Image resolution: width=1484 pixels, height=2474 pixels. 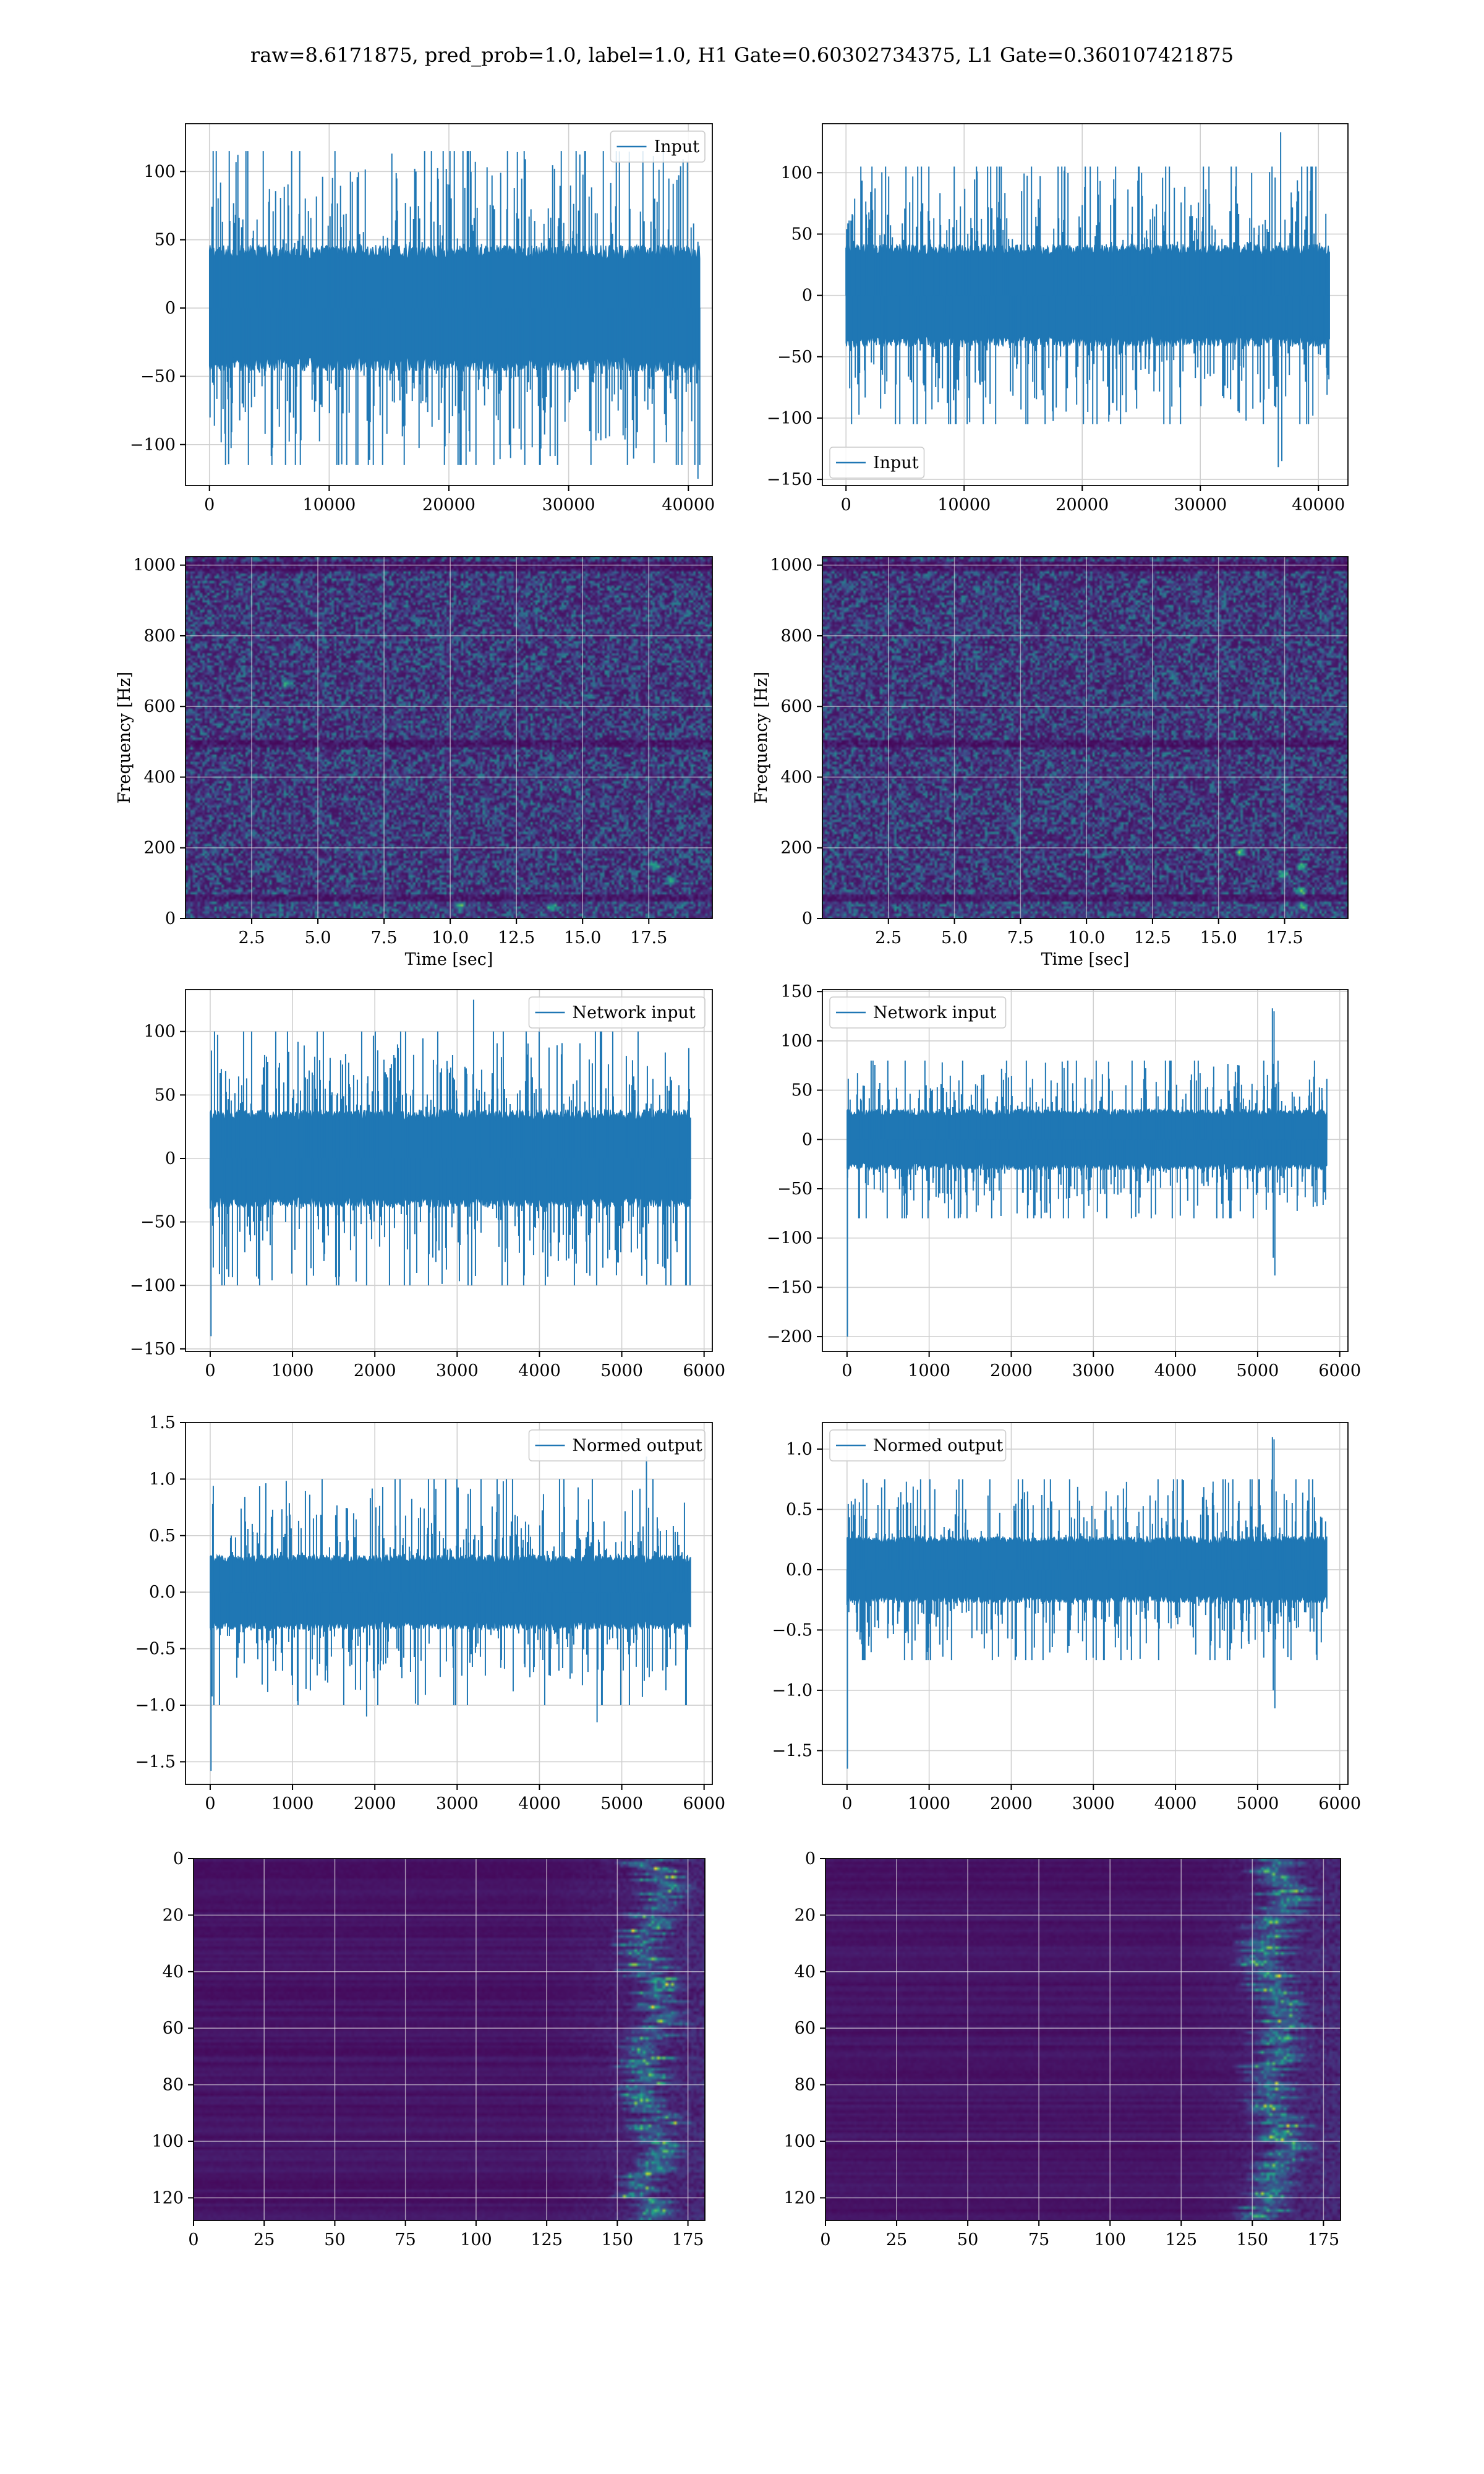 What do you see at coordinates (159, 777) in the screenshot?
I see `y-tick-label: 400` at bounding box center [159, 777].